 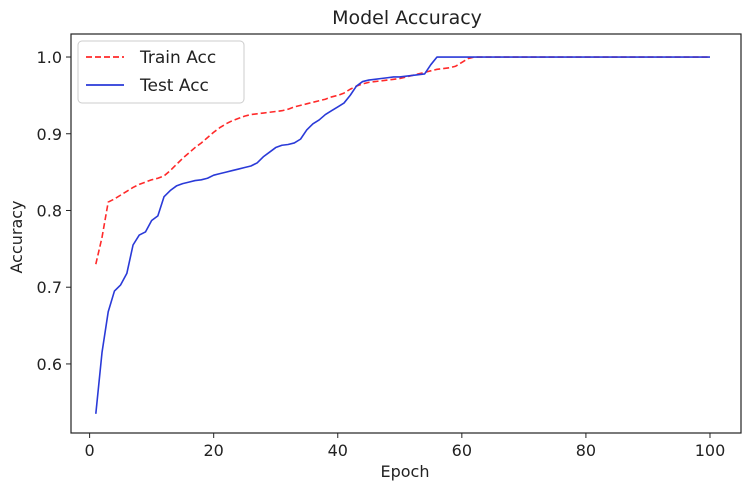 What do you see at coordinates (49, 364) in the screenshot?
I see `y-tick-label: 0.6` at bounding box center [49, 364].